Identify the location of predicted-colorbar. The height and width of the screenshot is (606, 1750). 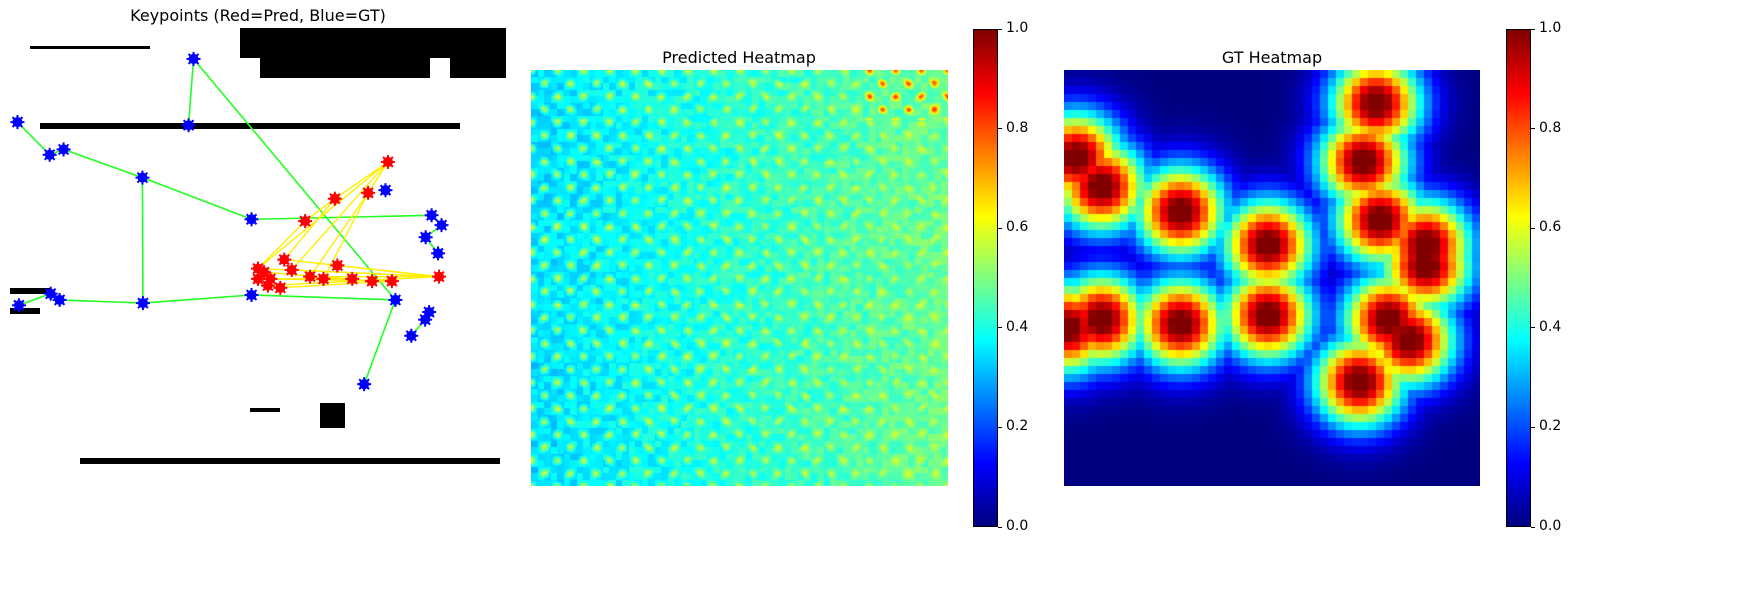
(985, 278).